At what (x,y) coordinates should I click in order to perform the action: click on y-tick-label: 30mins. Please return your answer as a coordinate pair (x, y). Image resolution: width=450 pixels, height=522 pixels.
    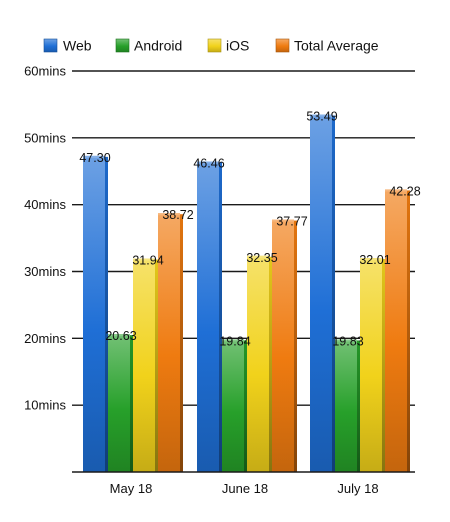
    Looking at the image, I should click on (45, 271).